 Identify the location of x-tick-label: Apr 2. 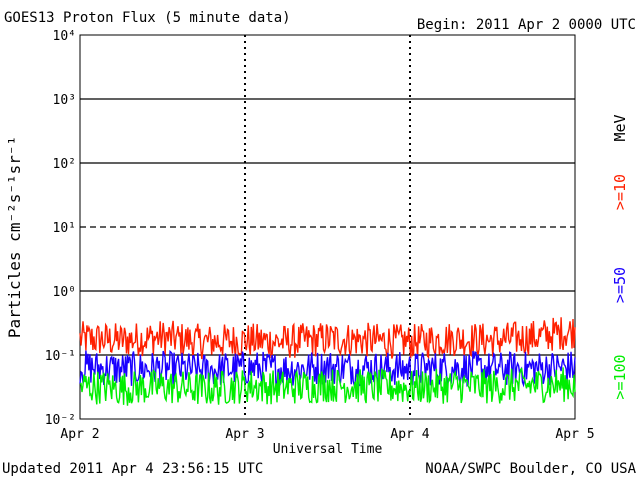
(79, 434).